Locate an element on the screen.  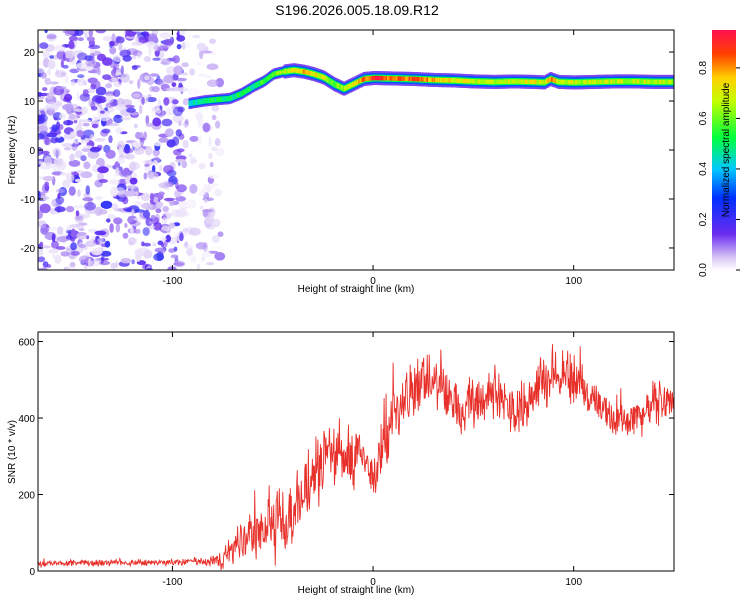
colorbar-gradient is located at coordinates (724, 150).